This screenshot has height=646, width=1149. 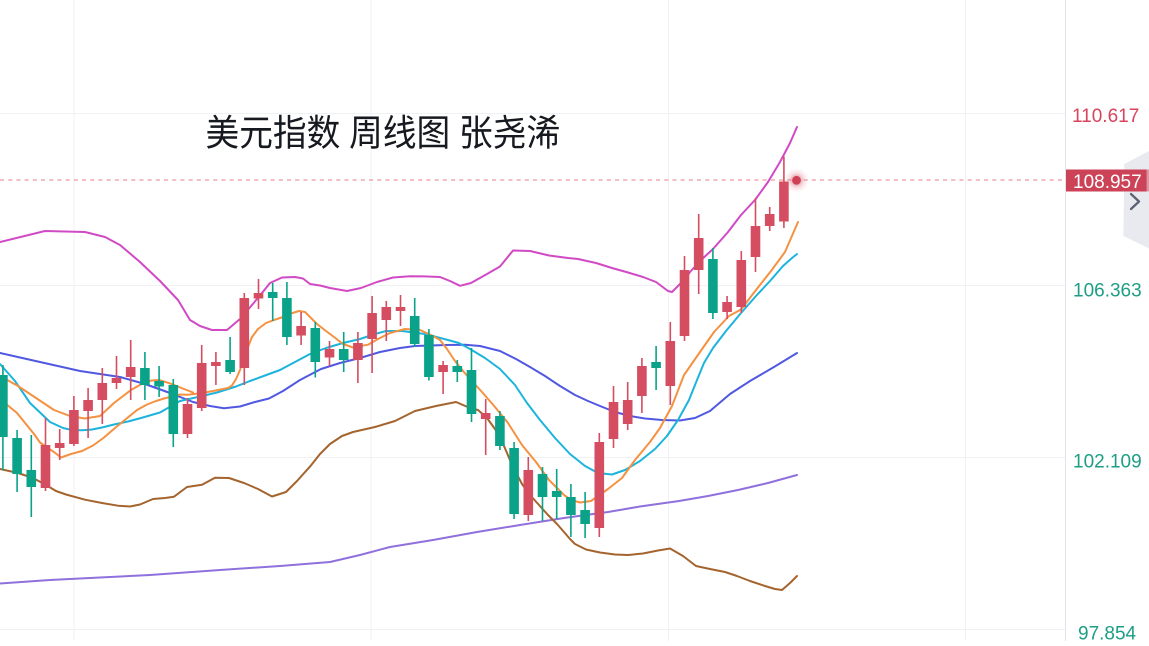 I want to click on svg-text: 110.617, so click(x=1105, y=116).